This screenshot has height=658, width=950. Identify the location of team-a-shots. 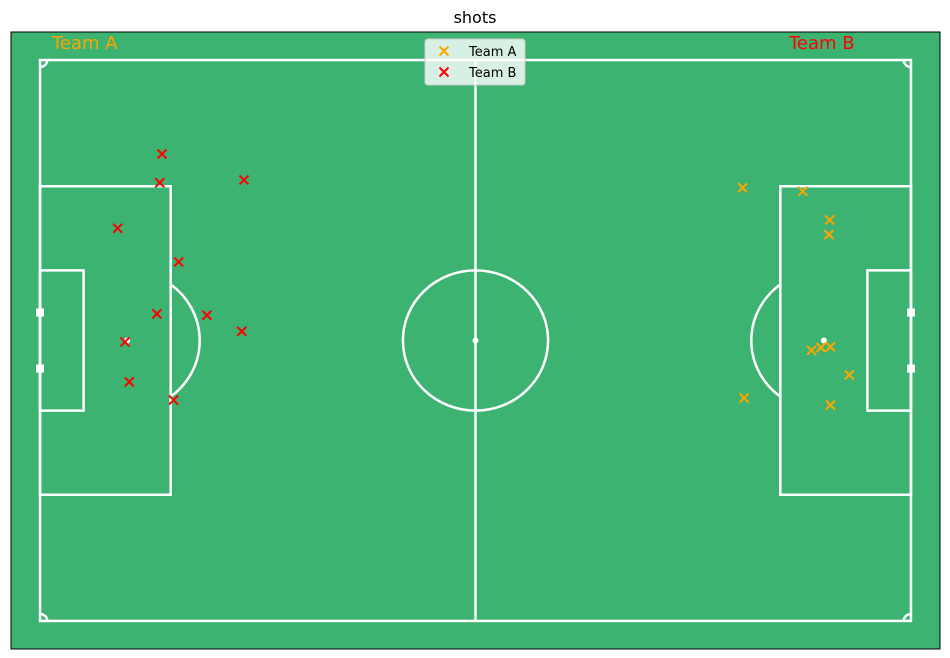
(796, 296).